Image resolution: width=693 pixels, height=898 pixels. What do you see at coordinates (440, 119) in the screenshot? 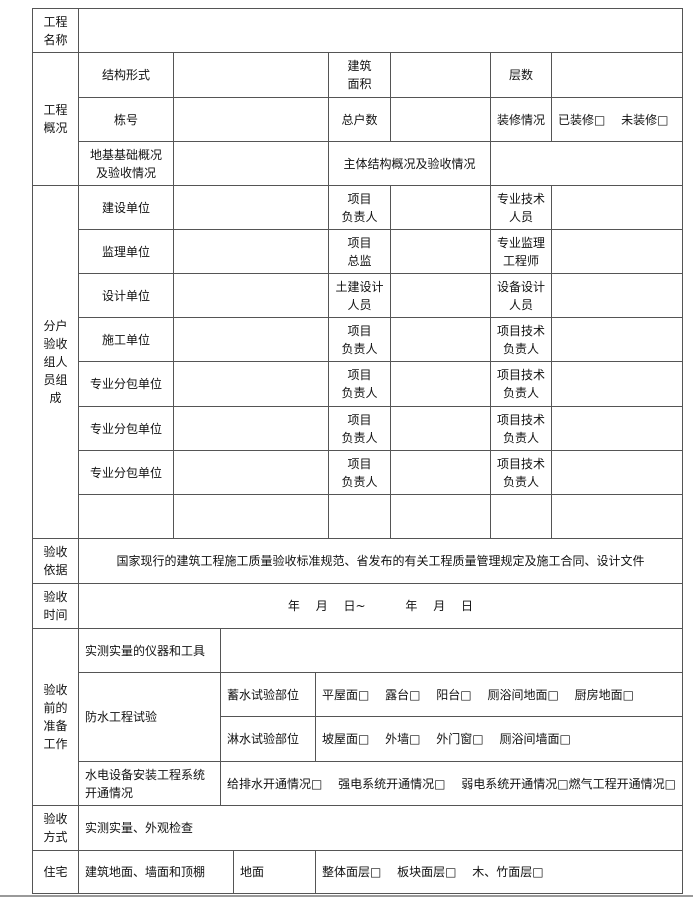
I see `households-field` at bounding box center [440, 119].